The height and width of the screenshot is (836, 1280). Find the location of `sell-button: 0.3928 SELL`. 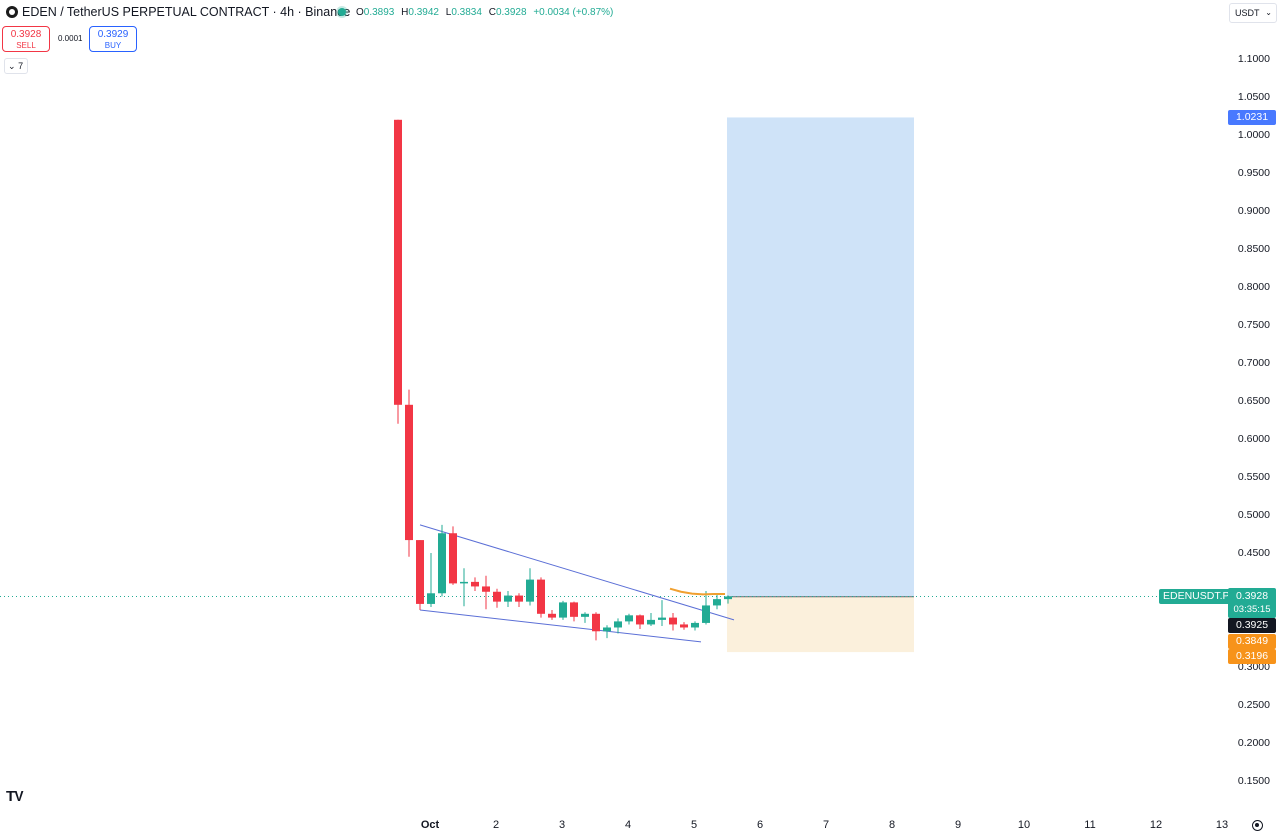

sell-button: 0.3928 SELL is located at coordinates (26, 39).